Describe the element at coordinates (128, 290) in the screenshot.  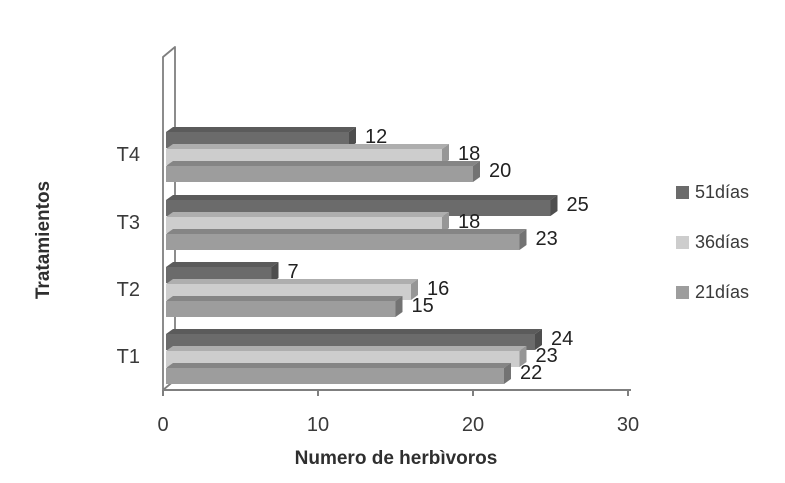
I see `category-label-t2: T2` at that location.